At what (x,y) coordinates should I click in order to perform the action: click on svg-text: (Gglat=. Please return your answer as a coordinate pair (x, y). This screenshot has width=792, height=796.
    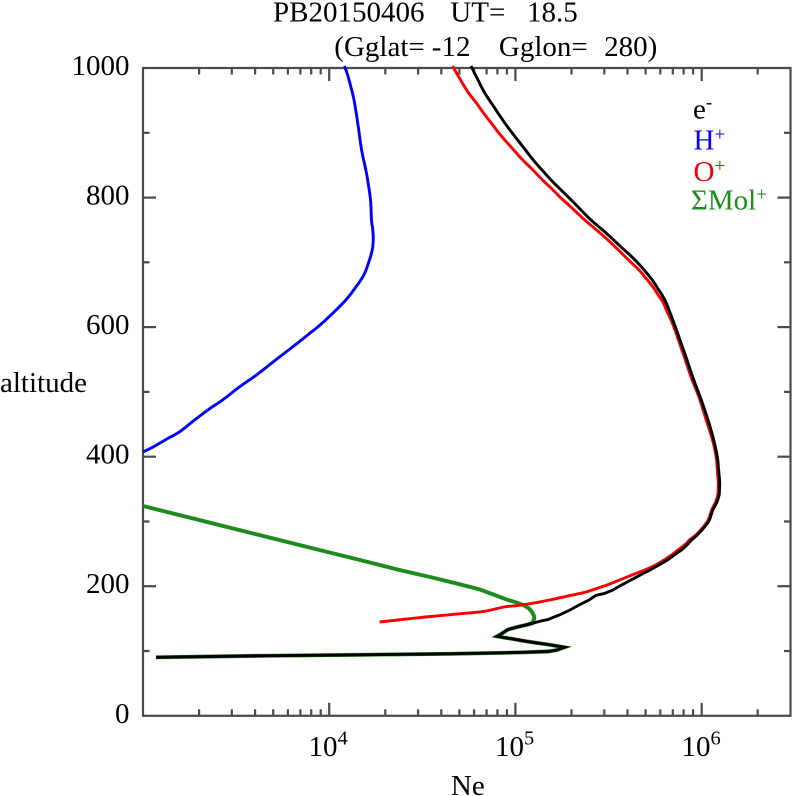
    Looking at the image, I should click on (379, 47).